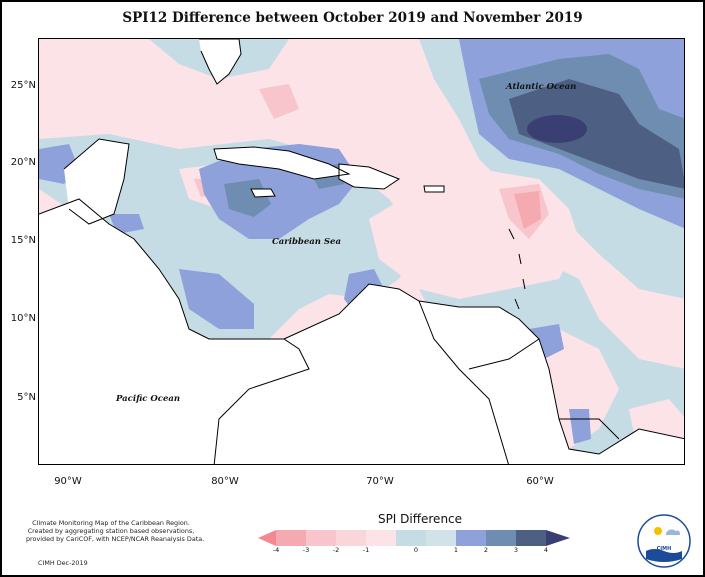 The image size is (705, 577). What do you see at coordinates (216, 299) in the screenshot?
I see `spi-plus1-west` at bounding box center [216, 299].